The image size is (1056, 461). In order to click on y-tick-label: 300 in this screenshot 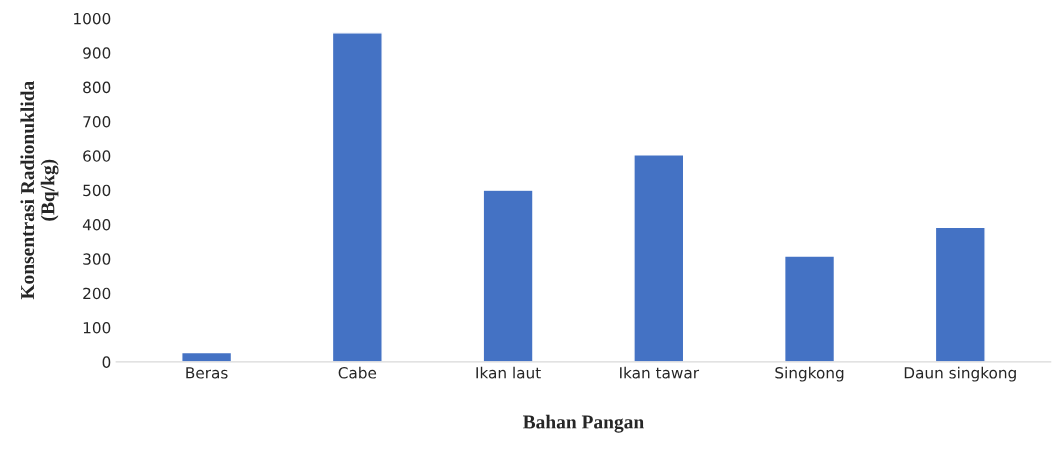, I will do `click(97, 259)`.